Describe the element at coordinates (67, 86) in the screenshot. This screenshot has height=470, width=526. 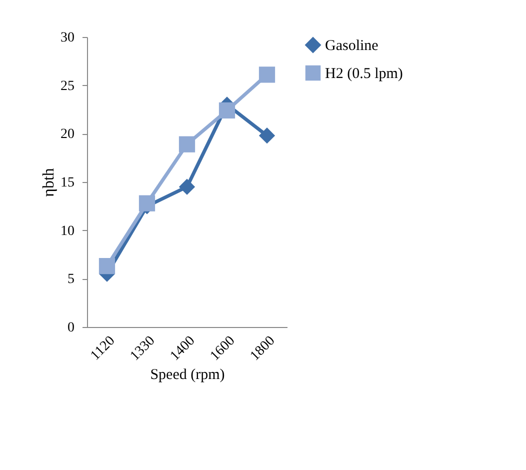
I see `y-tick-label: 25` at that location.